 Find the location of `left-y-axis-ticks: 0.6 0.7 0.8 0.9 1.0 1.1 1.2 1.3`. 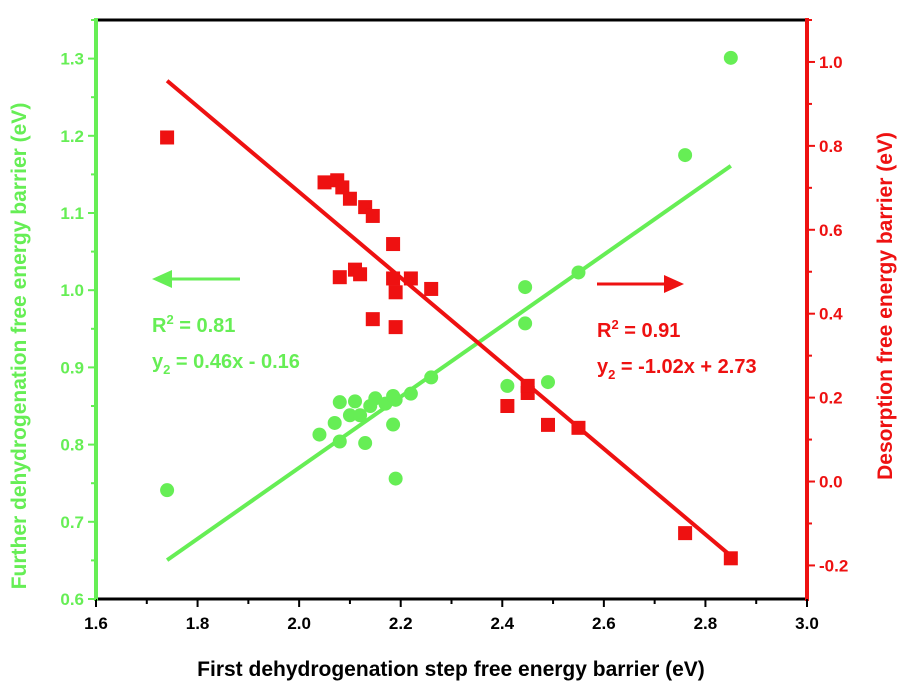

left-y-axis-ticks: 0.6 0.7 0.8 0.9 1.0 1.1 1.2 1.3 is located at coordinates (78, 314).